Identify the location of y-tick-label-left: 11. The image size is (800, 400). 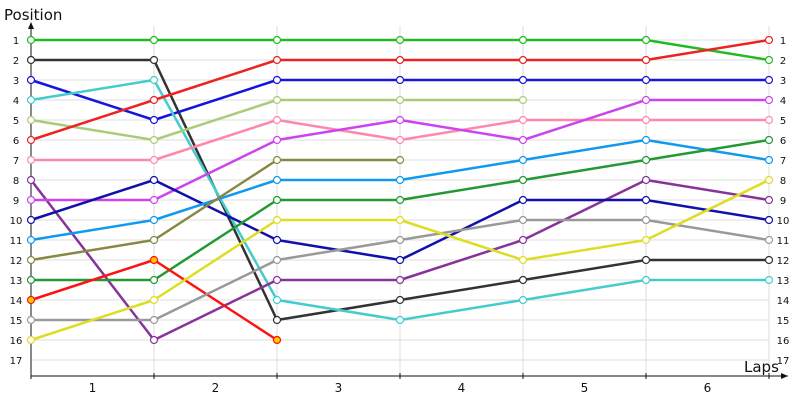
(16, 241).